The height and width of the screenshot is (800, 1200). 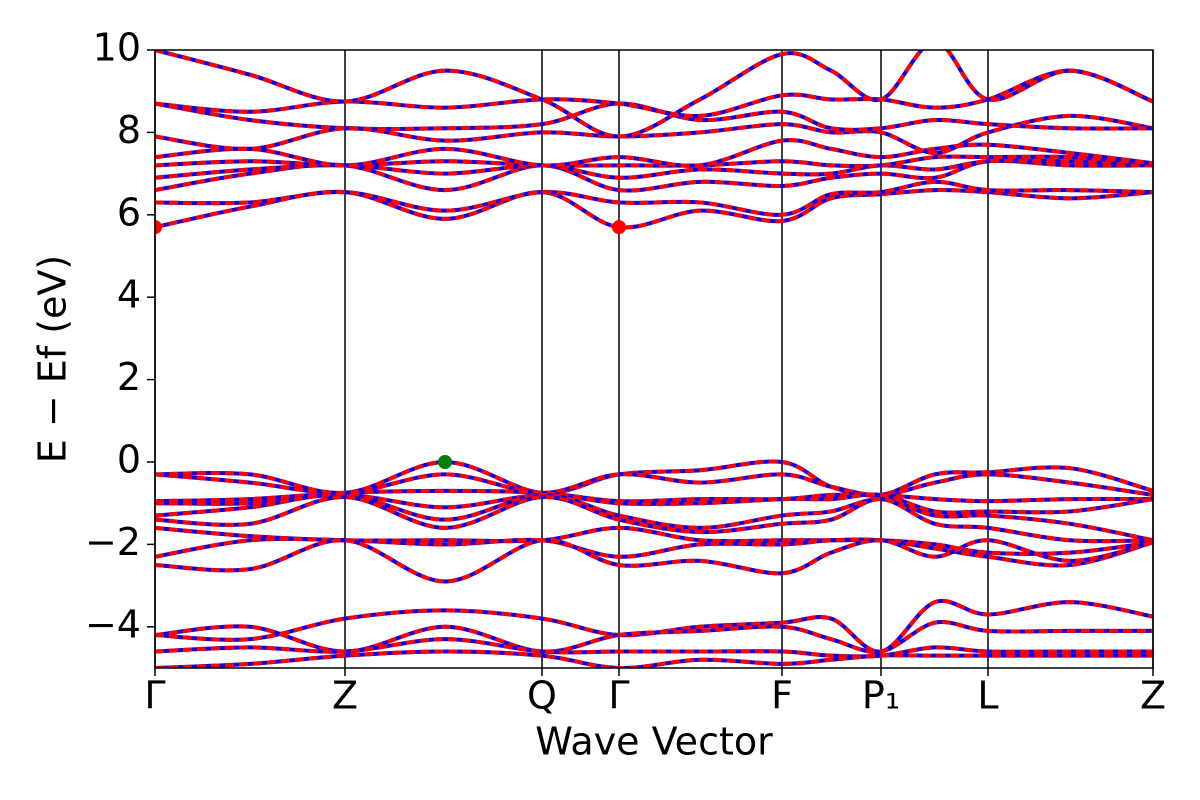 What do you see at coordinates (129, 130) in the screenshot?
I see `y-tick-label: 8` at bounding box center [129, 130].